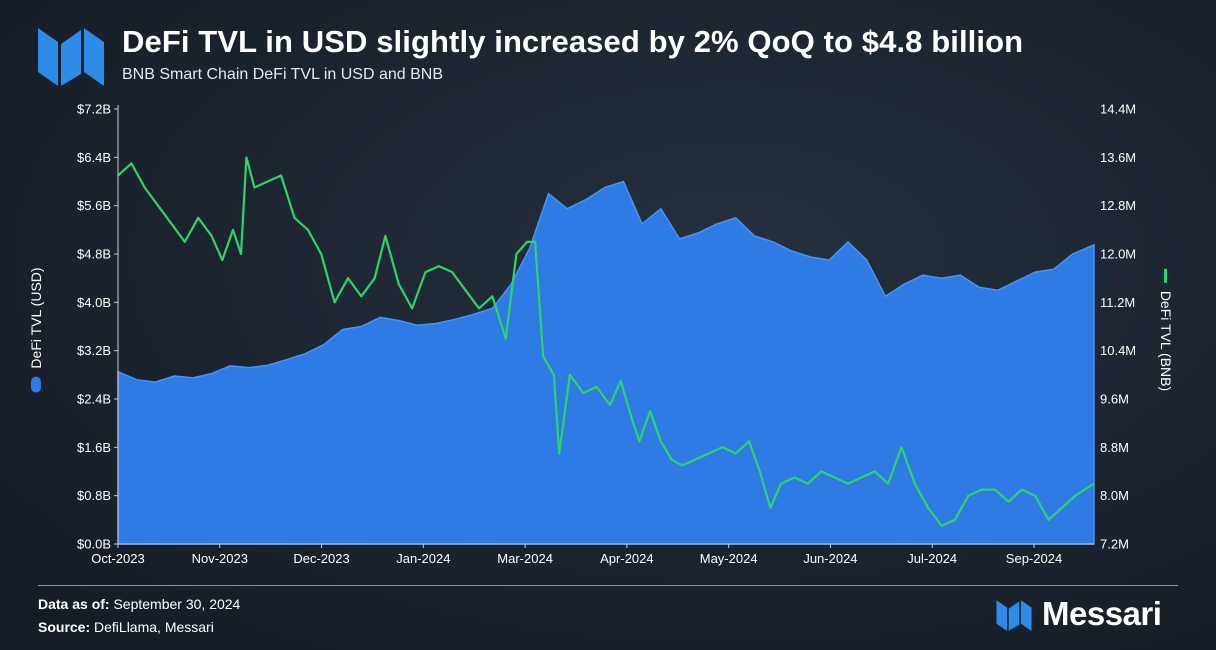  What do you see at coordinates (94, 109) in the screenshot?
I see `y-left-tick-label: $7.2B` at bounding box center [94, 109].